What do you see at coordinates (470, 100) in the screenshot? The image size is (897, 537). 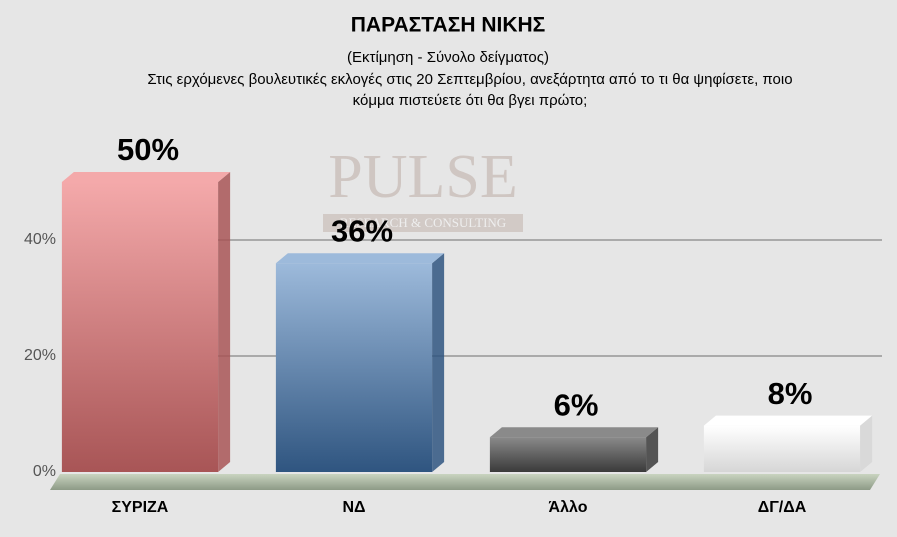 I see `question: κόμμα πιστεύετε ότι θα βγει πρώτο;` at bounding box center [470, 100].